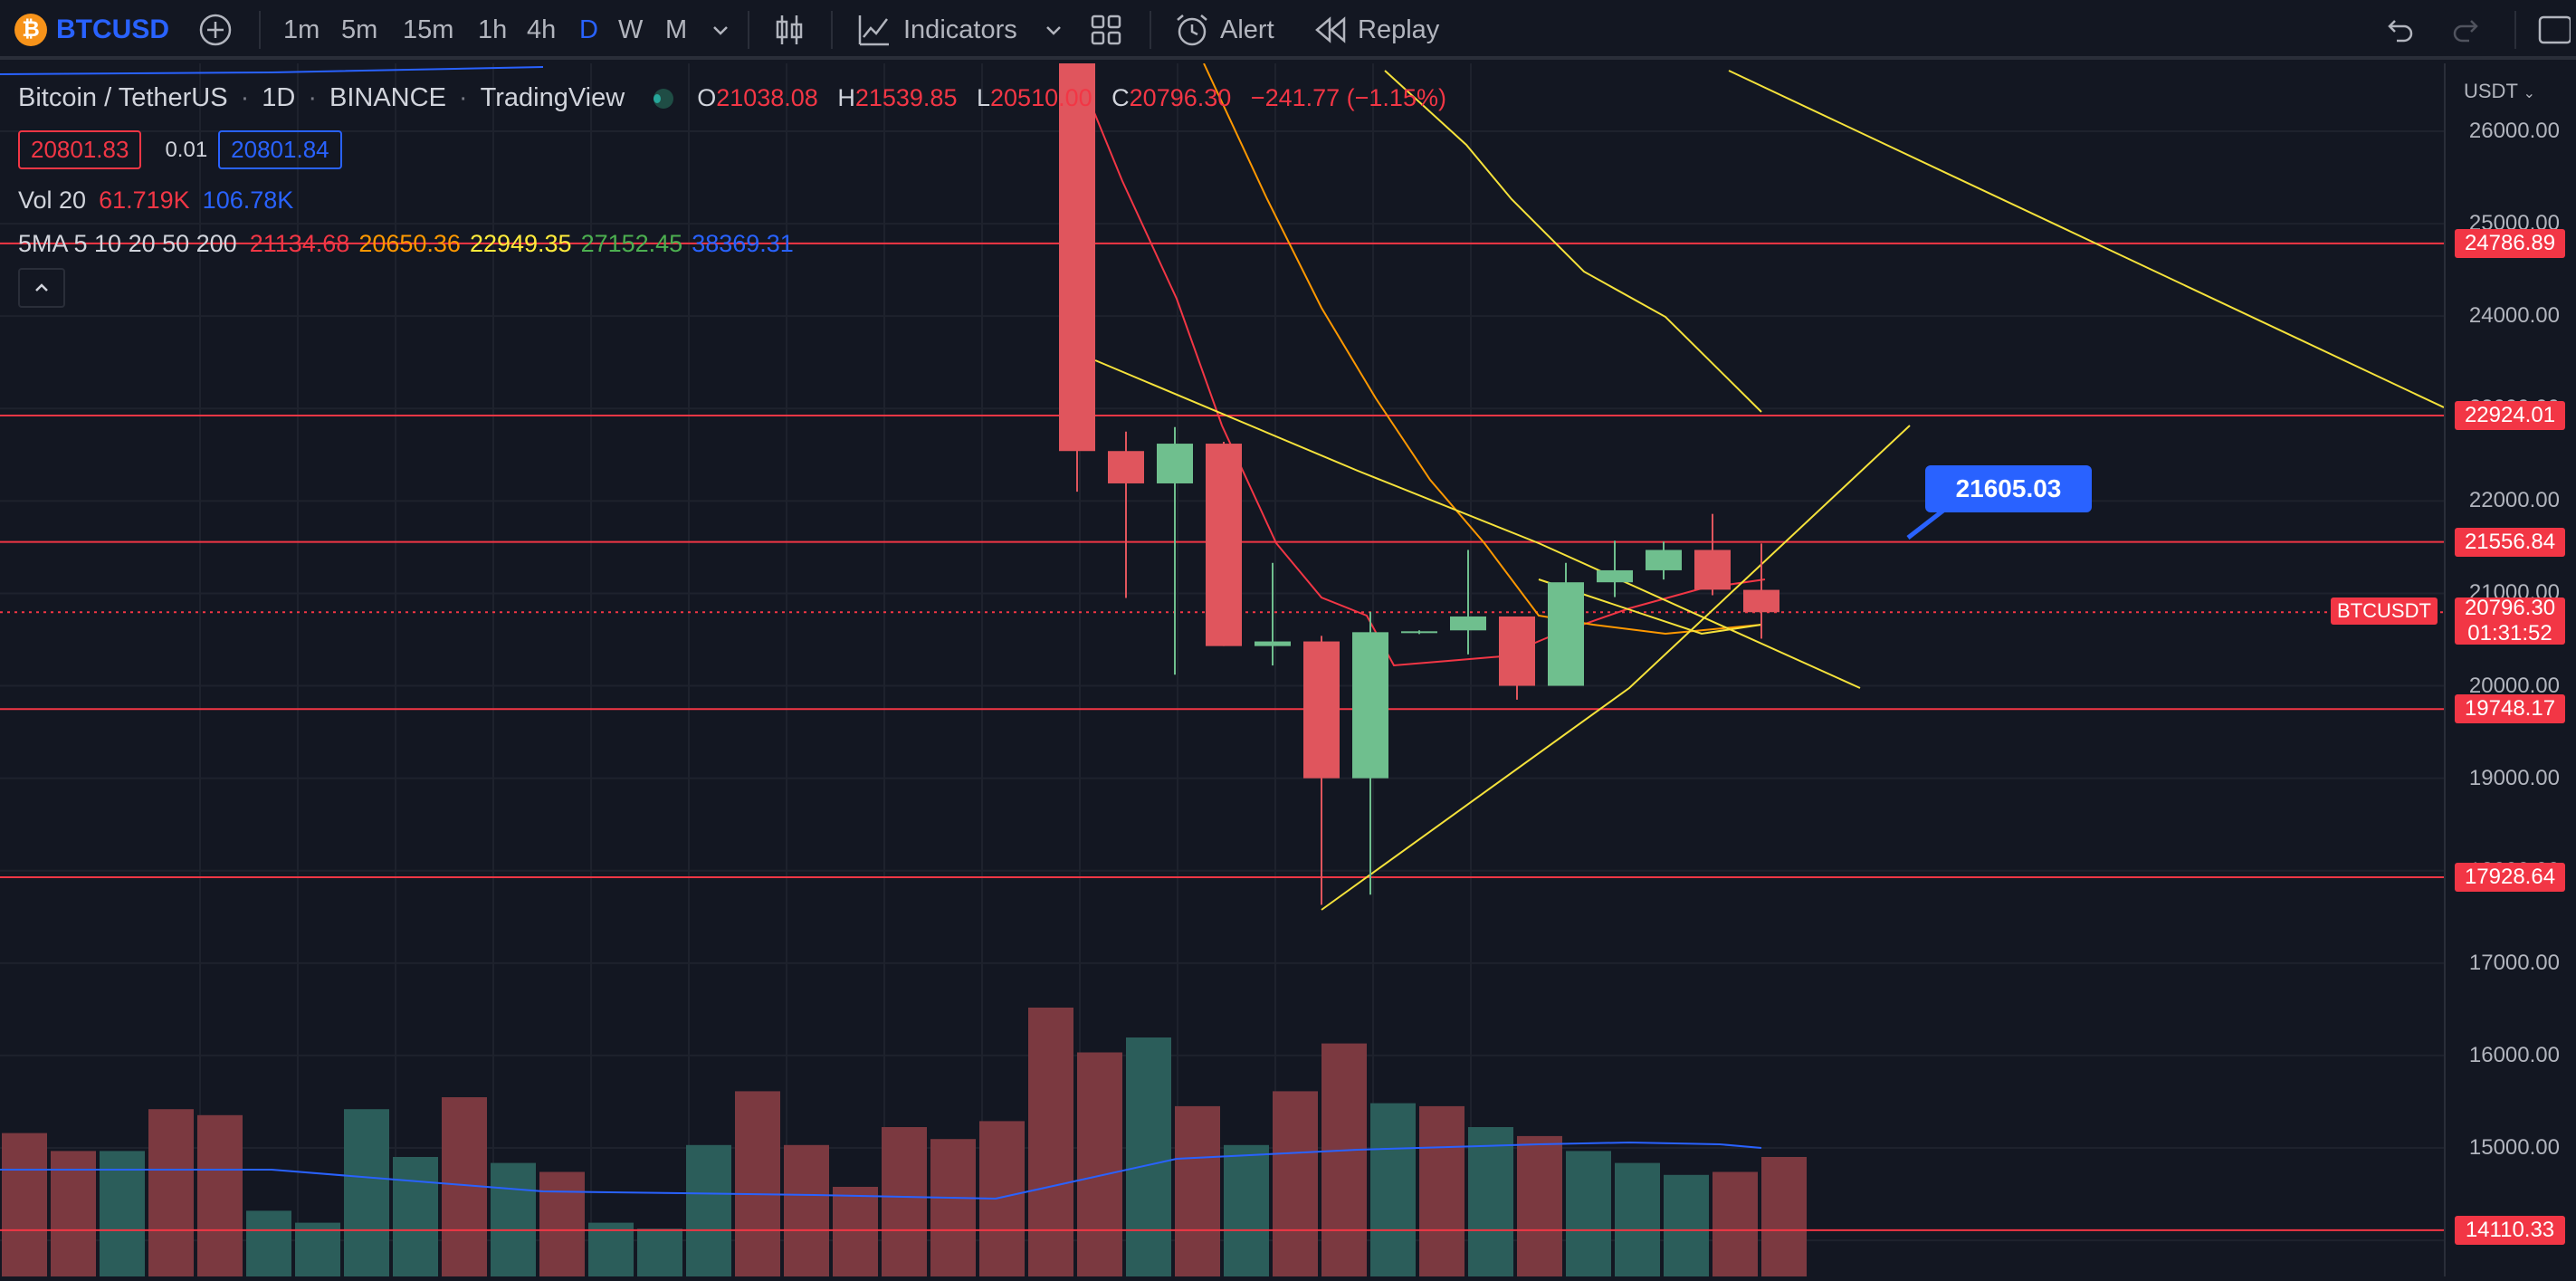  What do you see at coordinates (767, 97) in the screenshot?
I see `open-value: 21038.08` at bounding box center [767, 97].